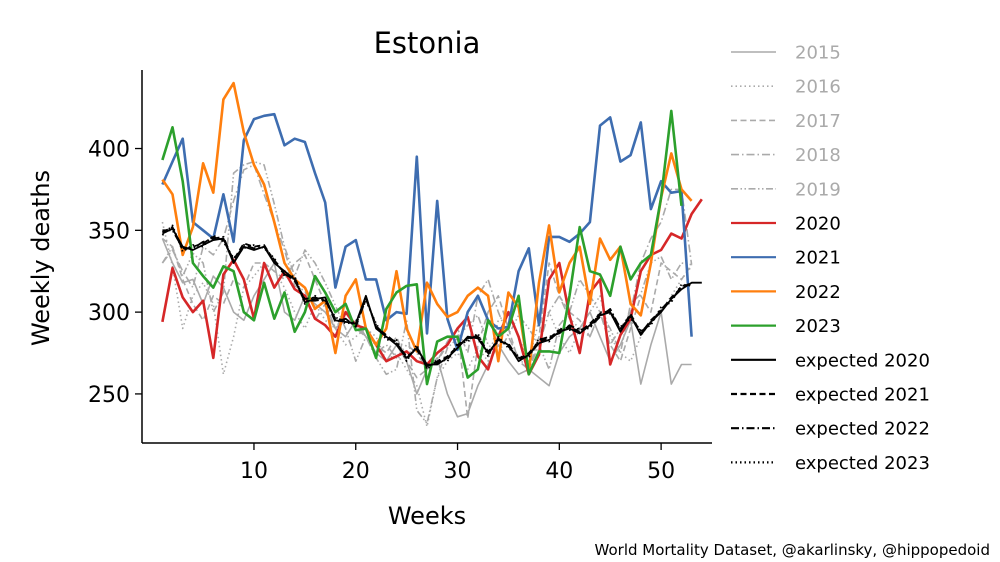 The width and height of the screenshot is (1000, 562). I want to click on legend-label-2022: 2022, so click(818, 292).